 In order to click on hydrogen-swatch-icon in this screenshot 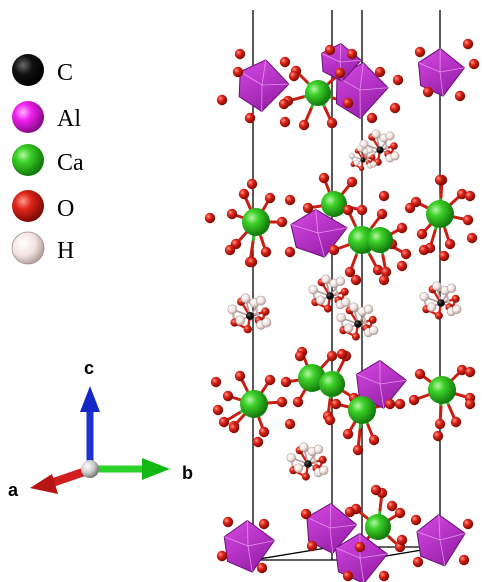, I will do `click(28, 248)`.